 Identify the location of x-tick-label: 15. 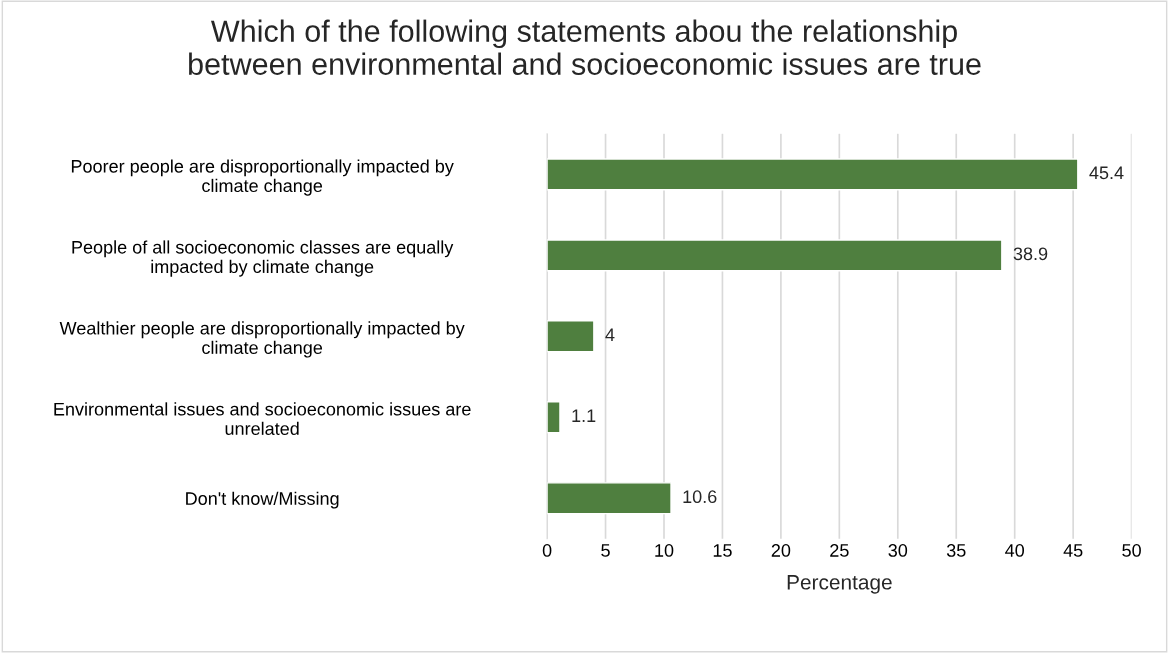
(722, 550).